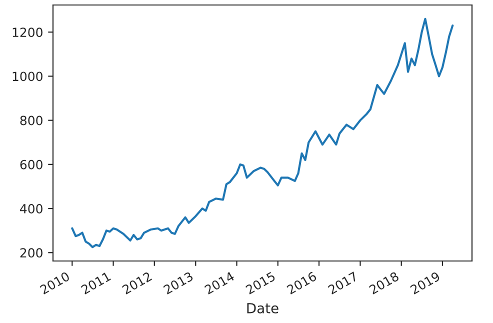  I want to click on y-tick-label: 1200, so click(27, 33).